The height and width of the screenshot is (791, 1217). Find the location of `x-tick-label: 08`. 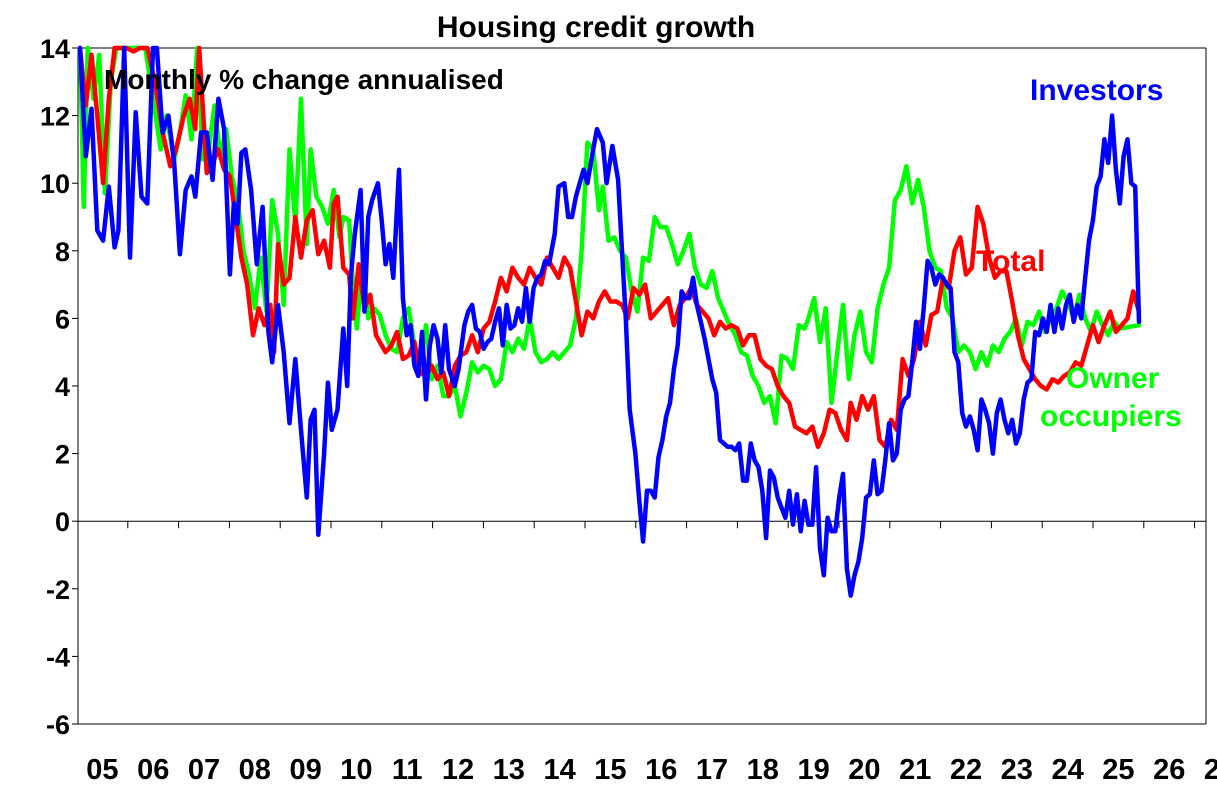

x-tick-label: 08 is located at coordinates (255, 770).